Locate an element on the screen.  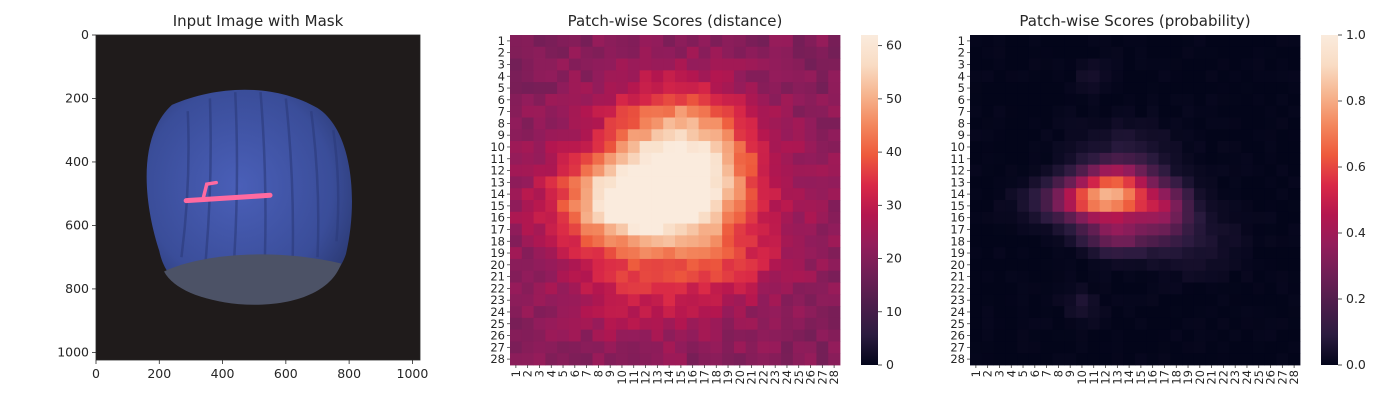
y-tick-label: 14 is located at coordinates (957, 194).